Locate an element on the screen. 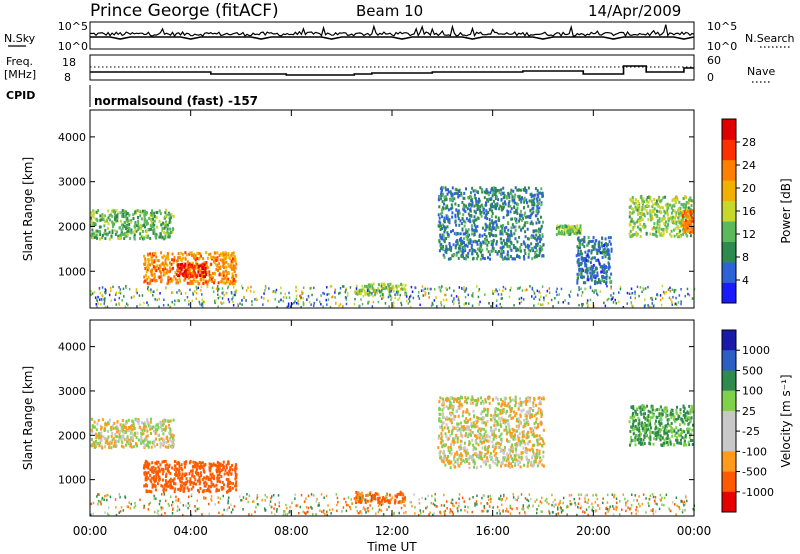 The width and height of the screenshot is (800, 554). freq-unit-label: [MHz] is located at coordinates (20, 74).